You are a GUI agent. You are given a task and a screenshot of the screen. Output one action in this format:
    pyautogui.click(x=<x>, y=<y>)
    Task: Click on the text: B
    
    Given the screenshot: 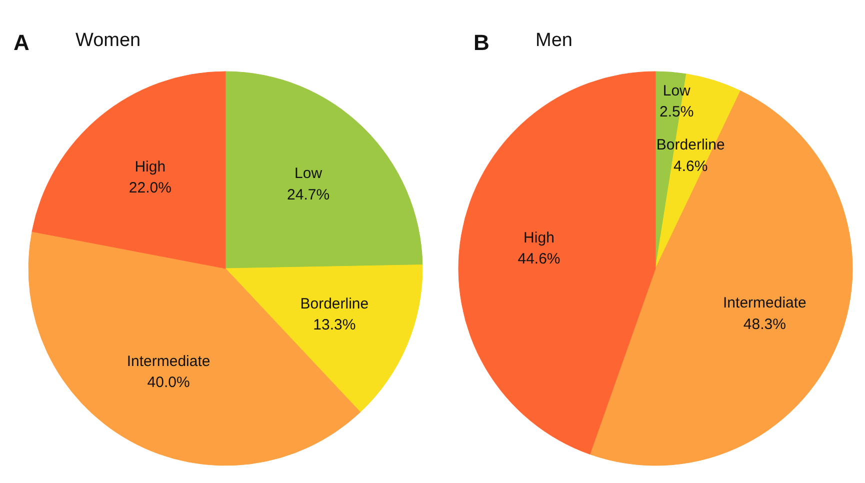 What is the action you would take?
    pyautogui.click(x=482, y=42)
    